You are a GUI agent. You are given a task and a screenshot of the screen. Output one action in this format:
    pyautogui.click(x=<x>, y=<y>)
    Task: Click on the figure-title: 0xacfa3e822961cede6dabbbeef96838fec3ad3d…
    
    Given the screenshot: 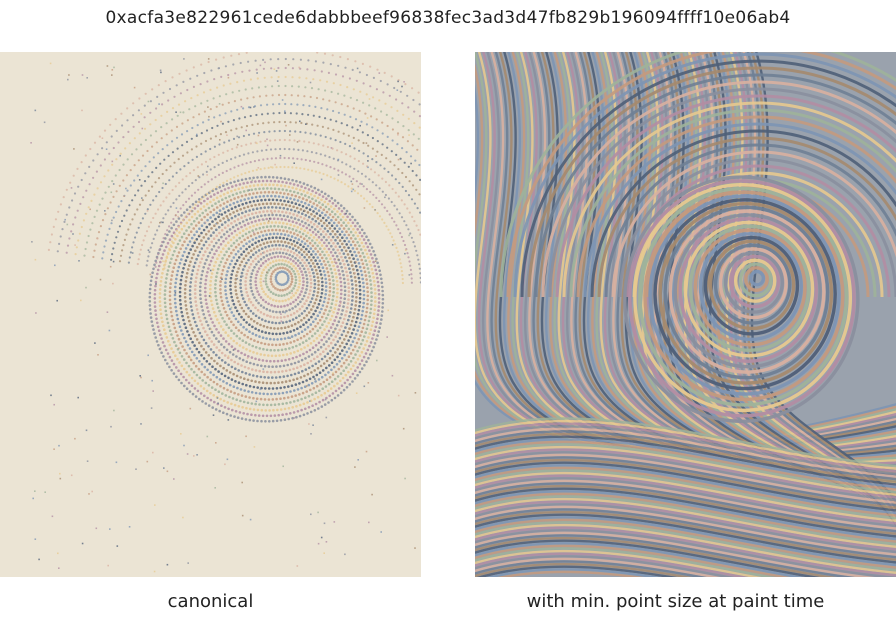 What is the action you would take?
    pyautogui.click(x=448, y=18)
    